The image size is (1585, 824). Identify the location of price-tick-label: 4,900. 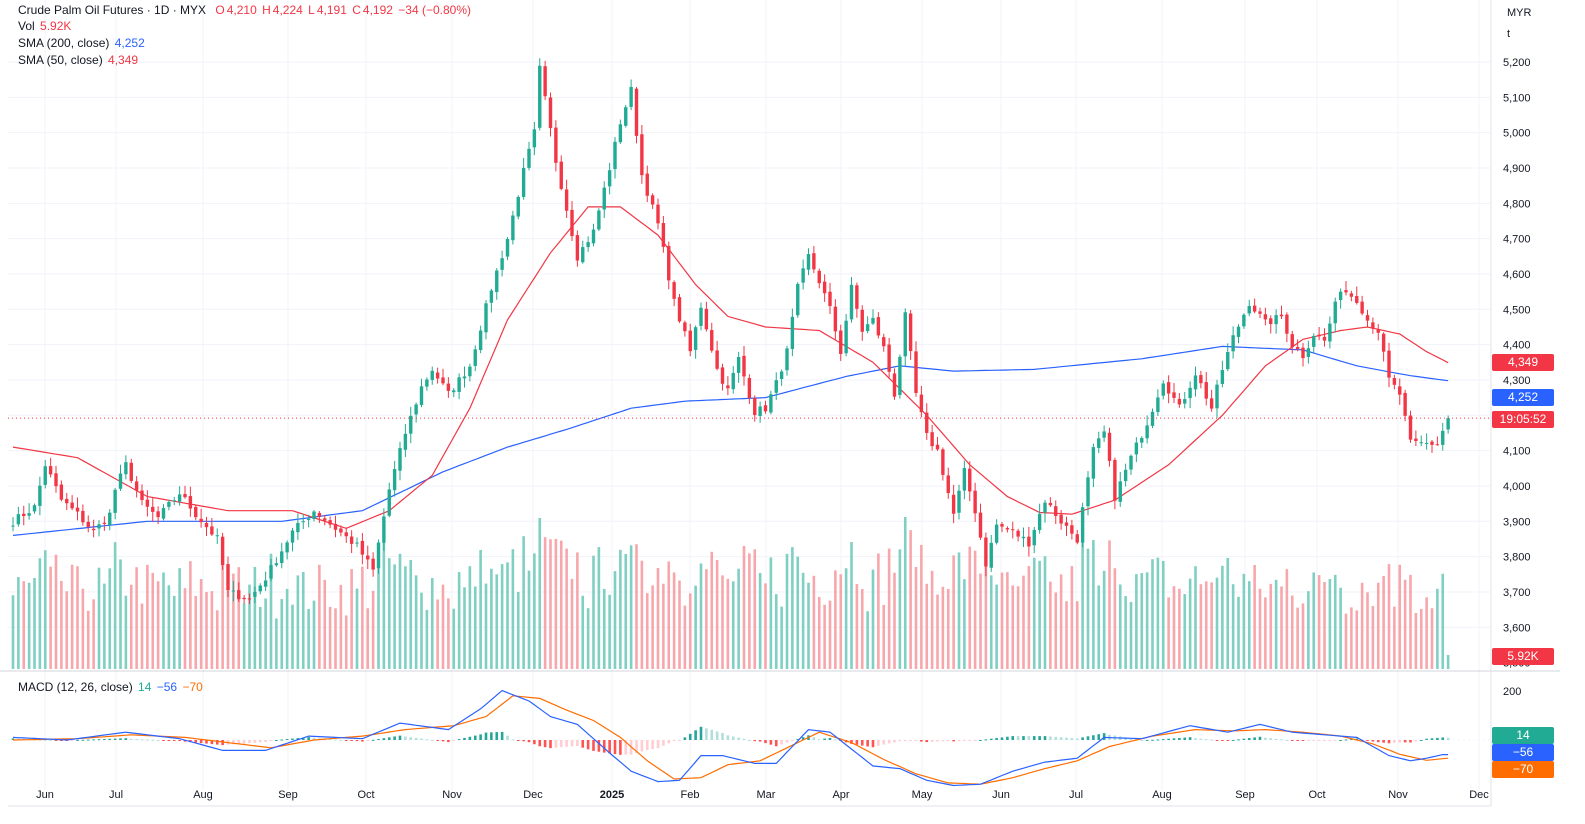
(1517, 169).